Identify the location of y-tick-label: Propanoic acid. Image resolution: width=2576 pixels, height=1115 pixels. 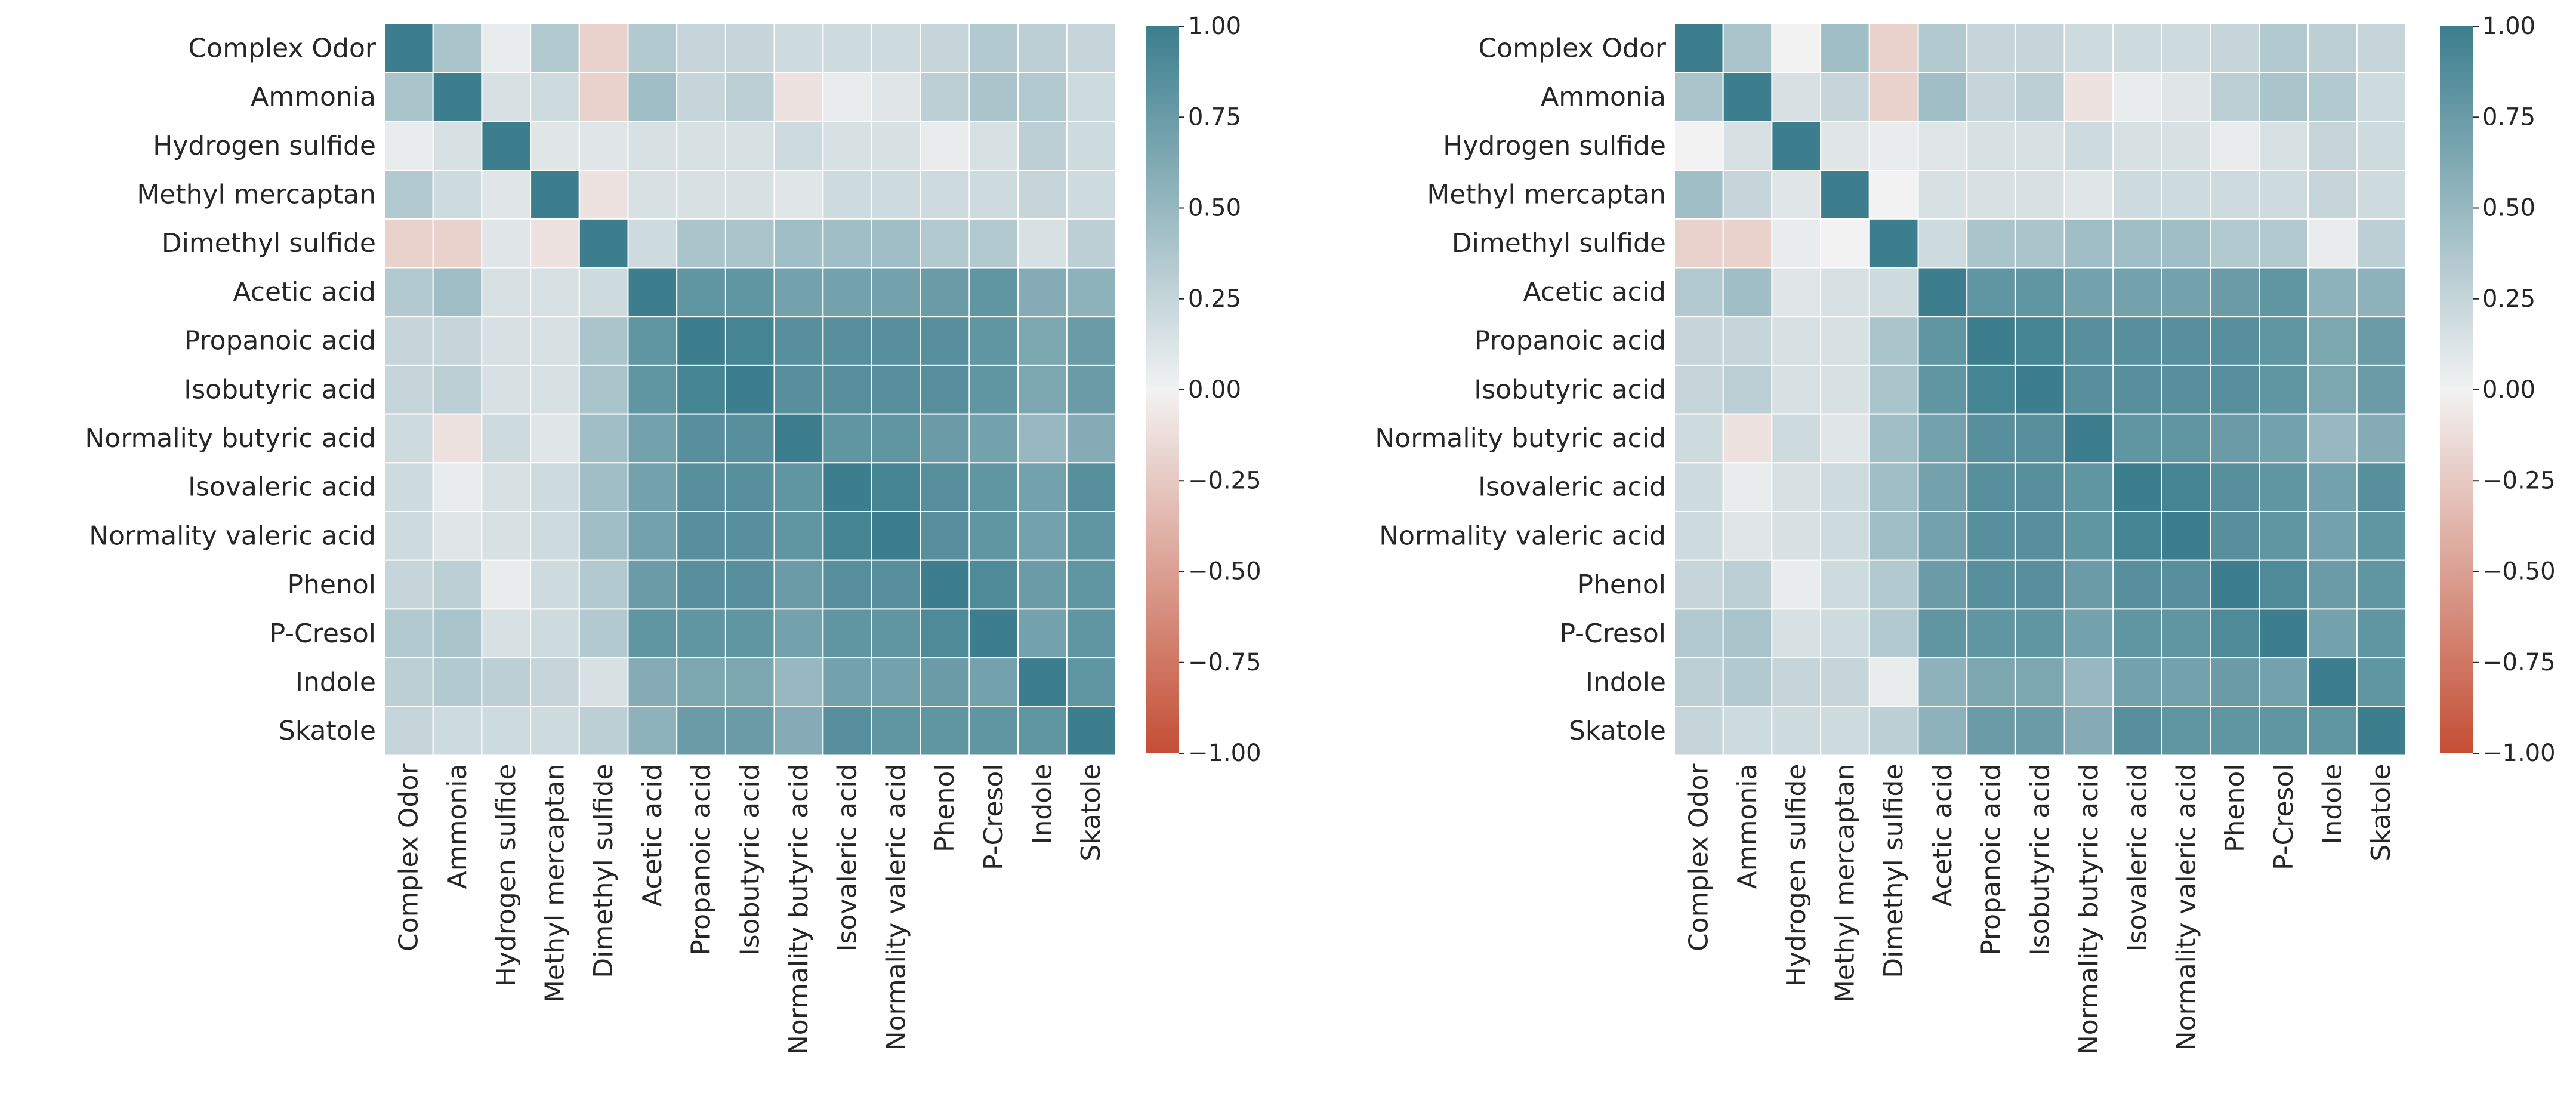
(1570, 341).